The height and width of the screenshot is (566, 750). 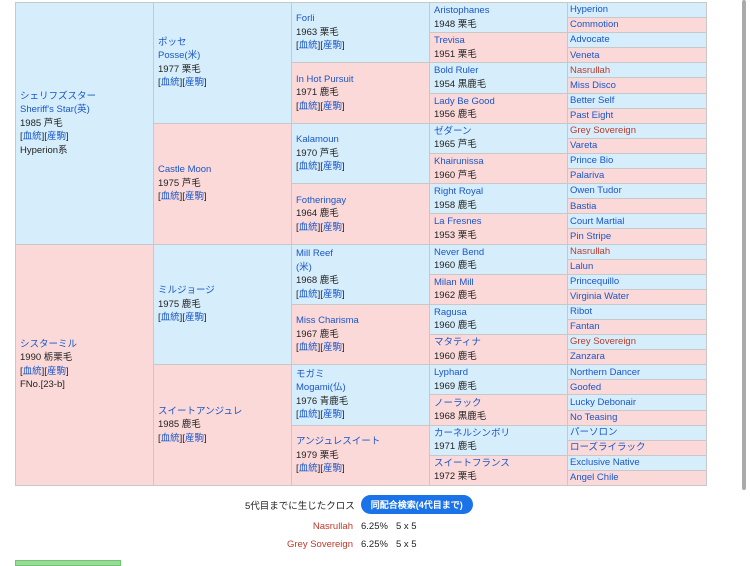 What do you see at coordinates (321, 388) in the screenshot?
I see `horse-alt-name-link: Mogami(仏)` at bounding box center [321, 388].